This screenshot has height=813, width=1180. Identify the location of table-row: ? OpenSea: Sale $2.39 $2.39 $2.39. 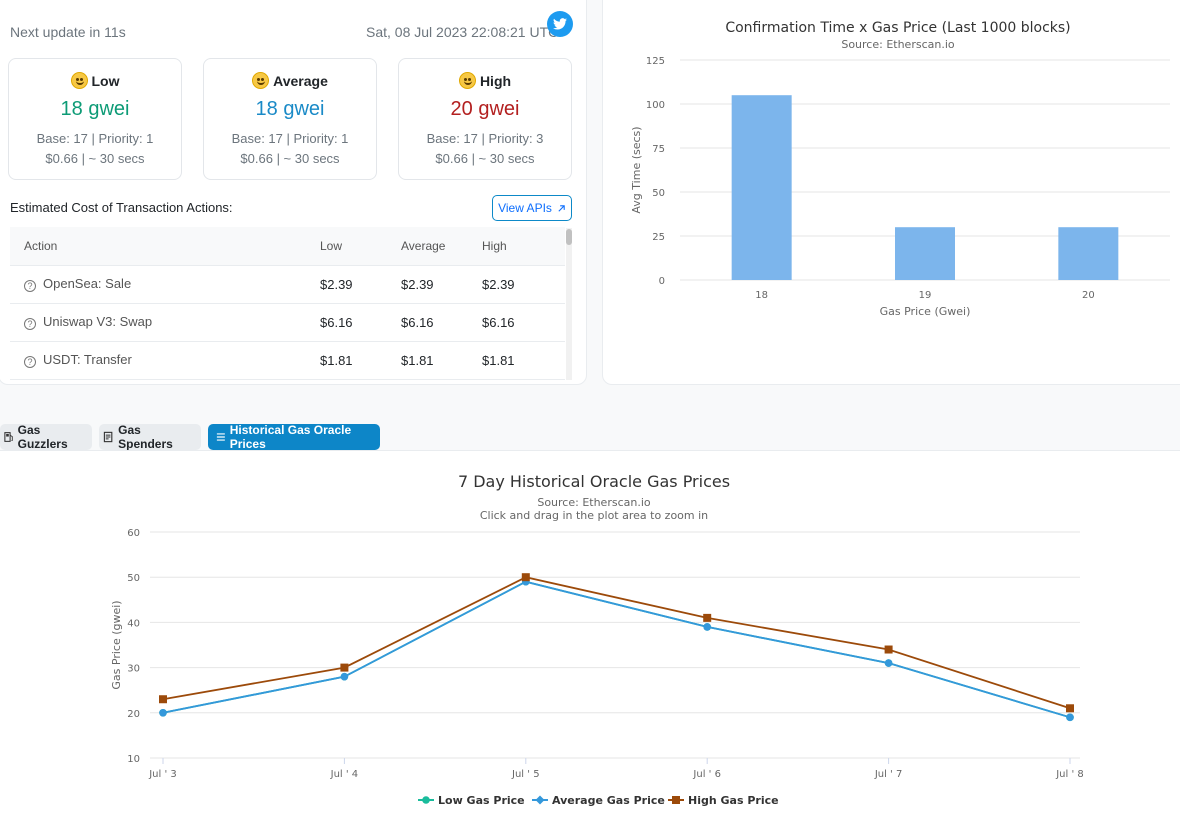
(287, 284).